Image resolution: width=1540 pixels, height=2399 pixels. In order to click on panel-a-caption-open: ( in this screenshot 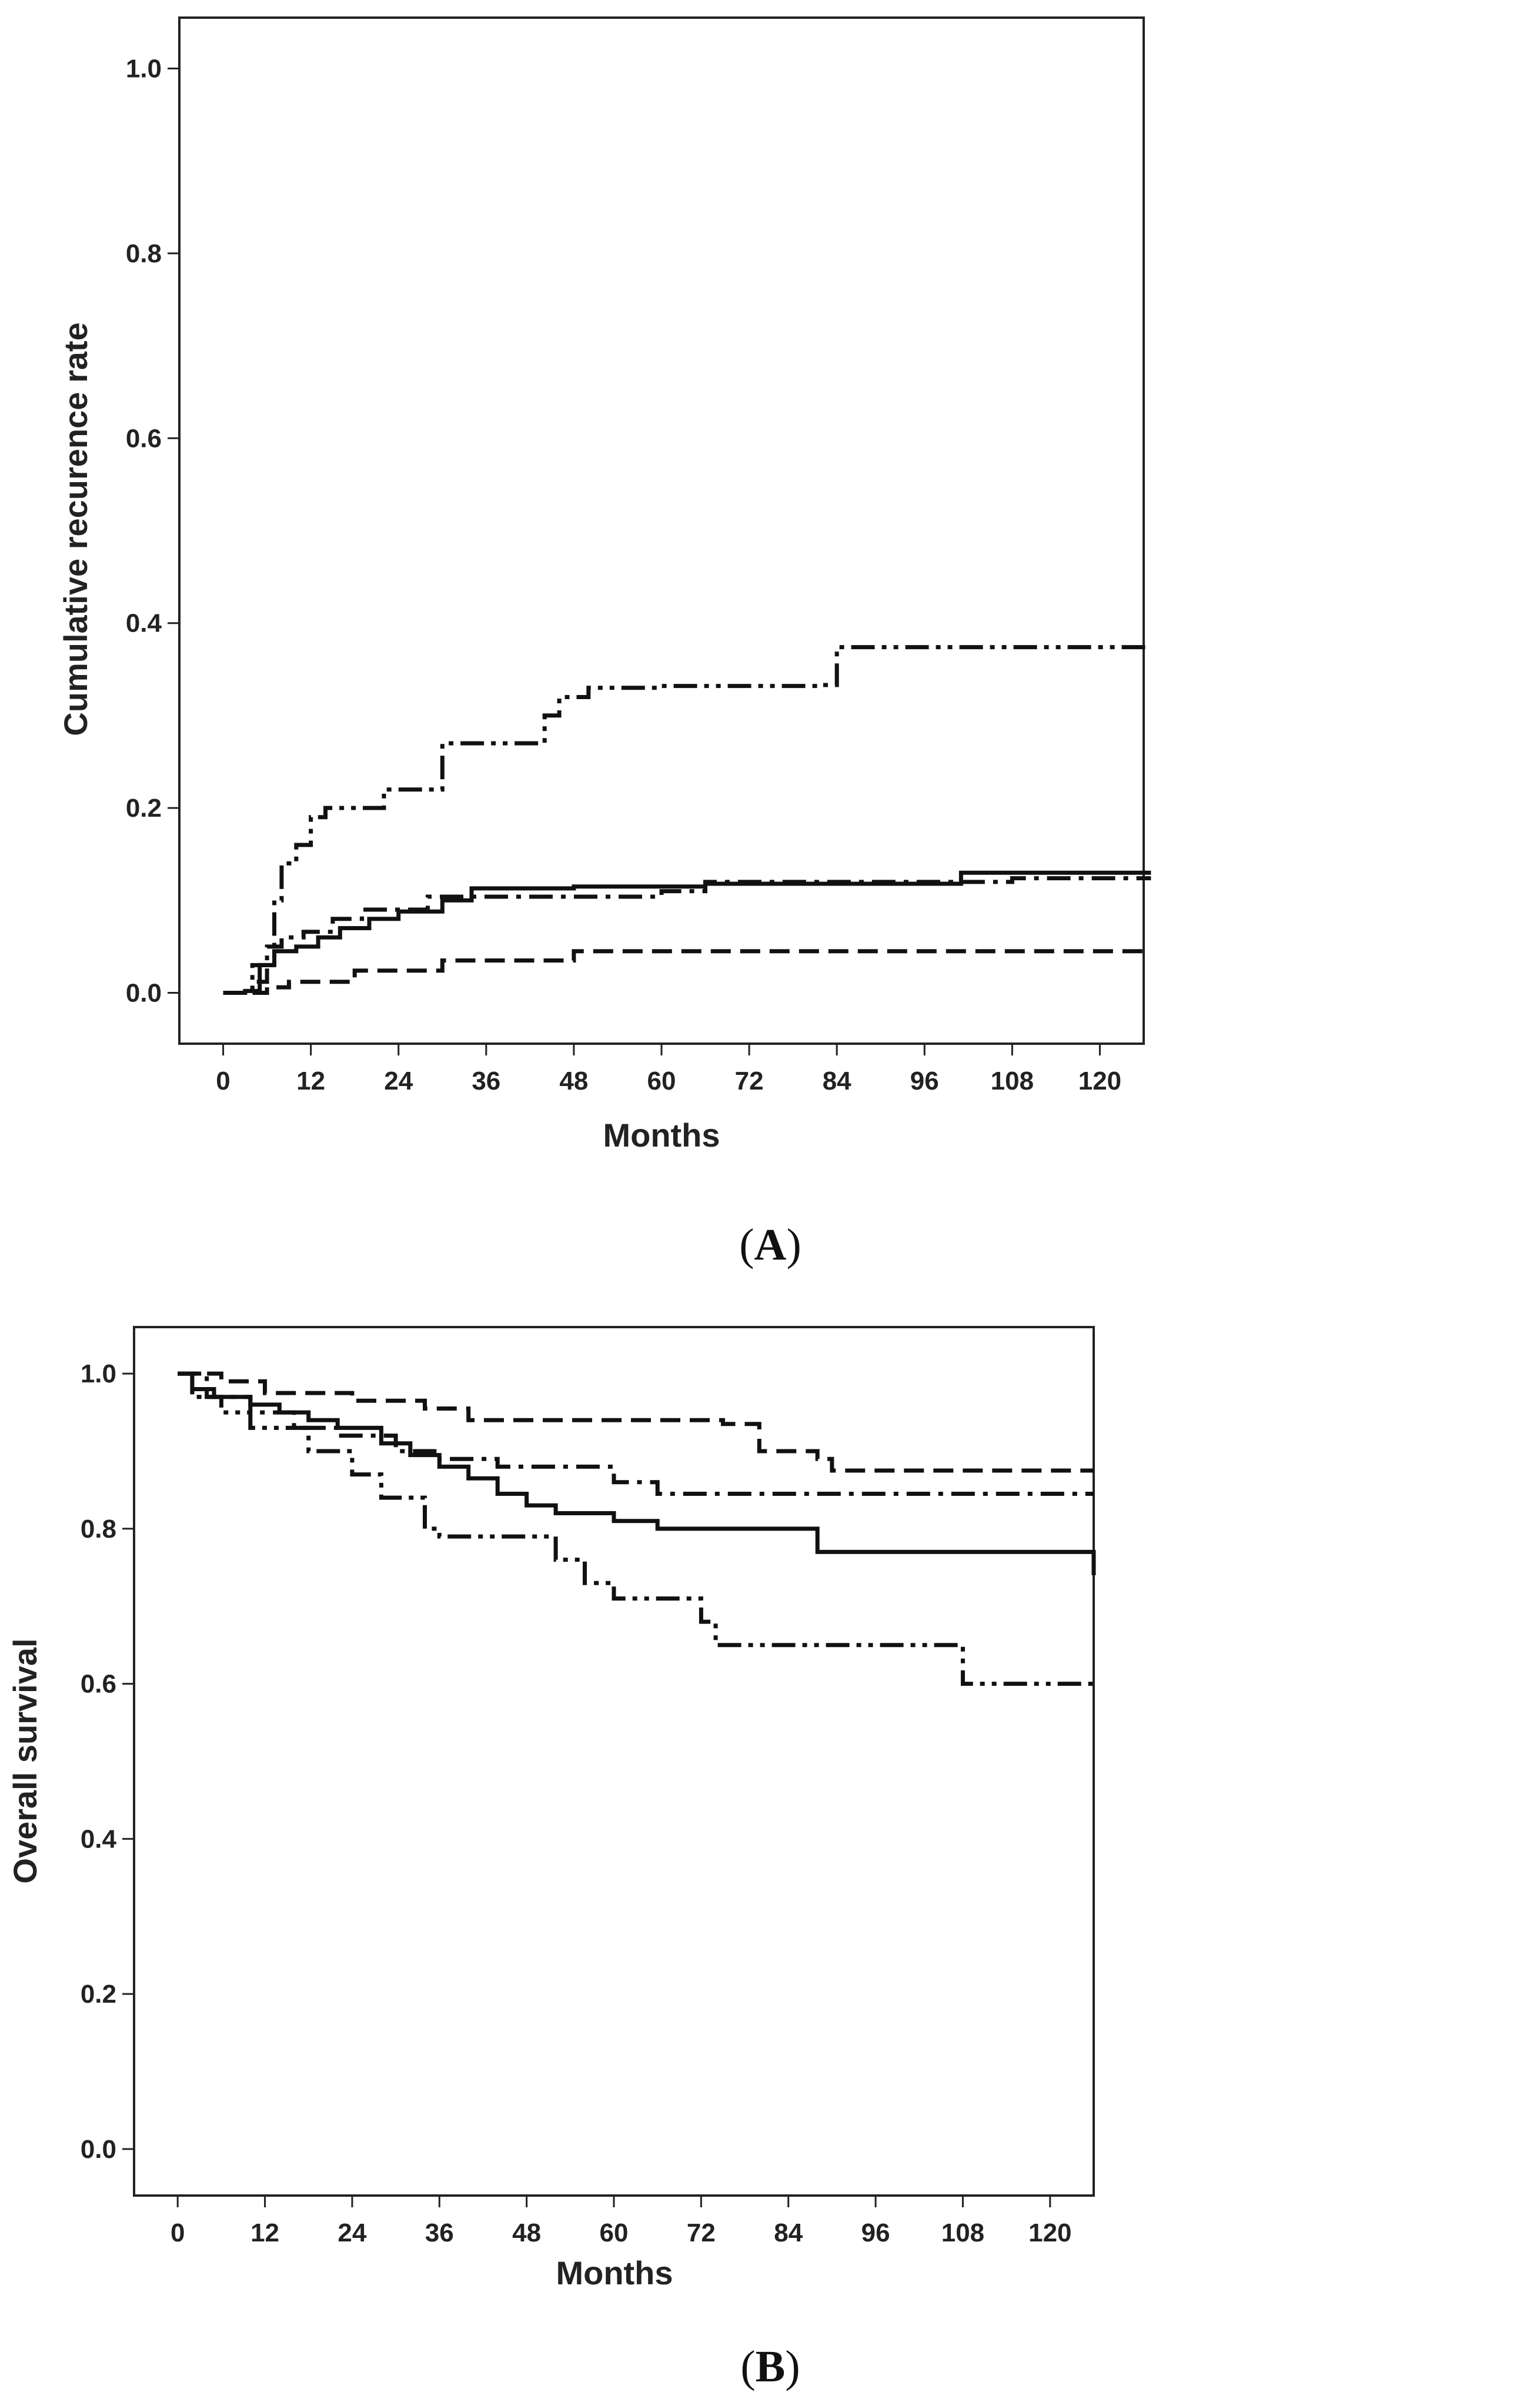, I will do `click(746, 1244)`.